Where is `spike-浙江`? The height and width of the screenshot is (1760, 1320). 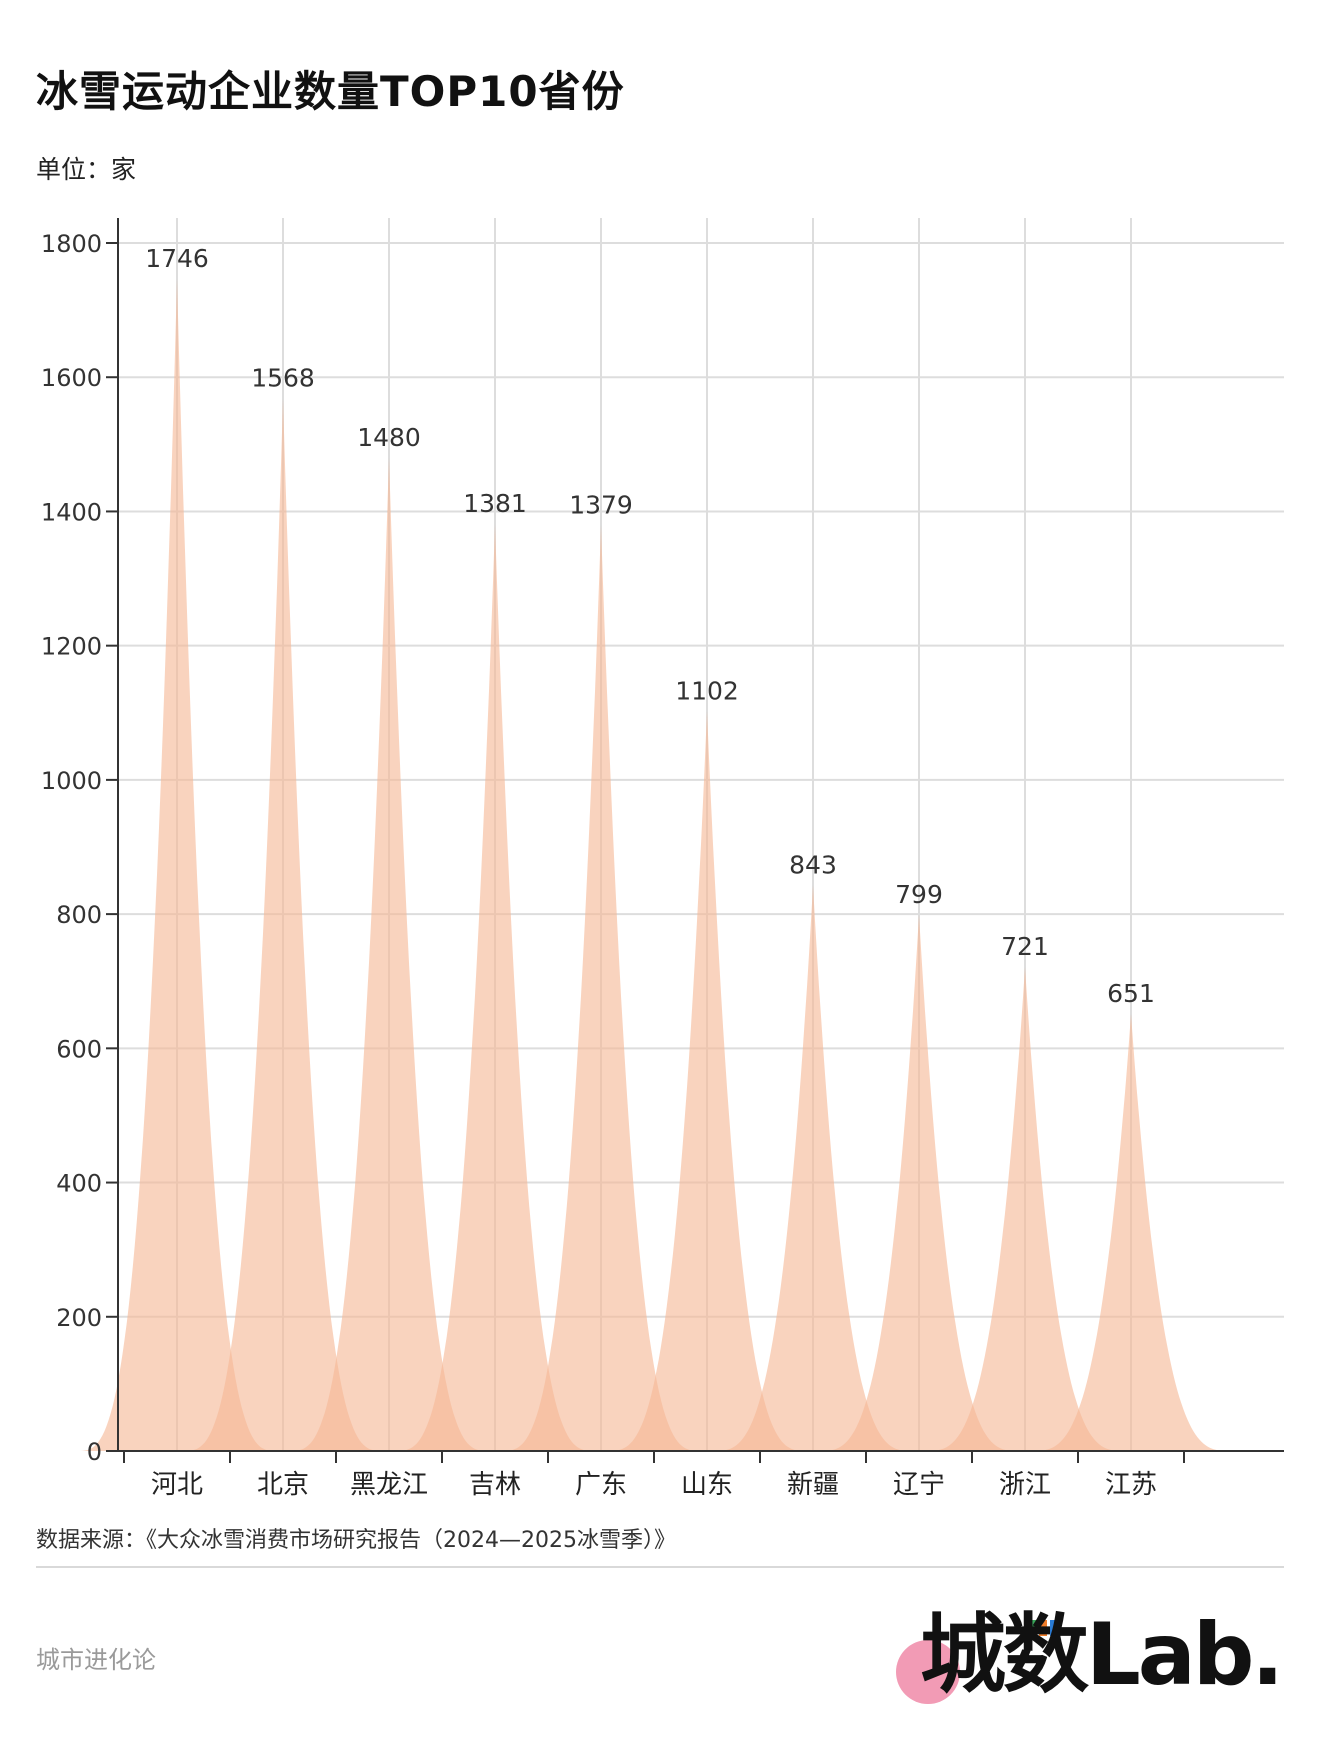
spike-浙江 is located at coordinates (1025, 1209).